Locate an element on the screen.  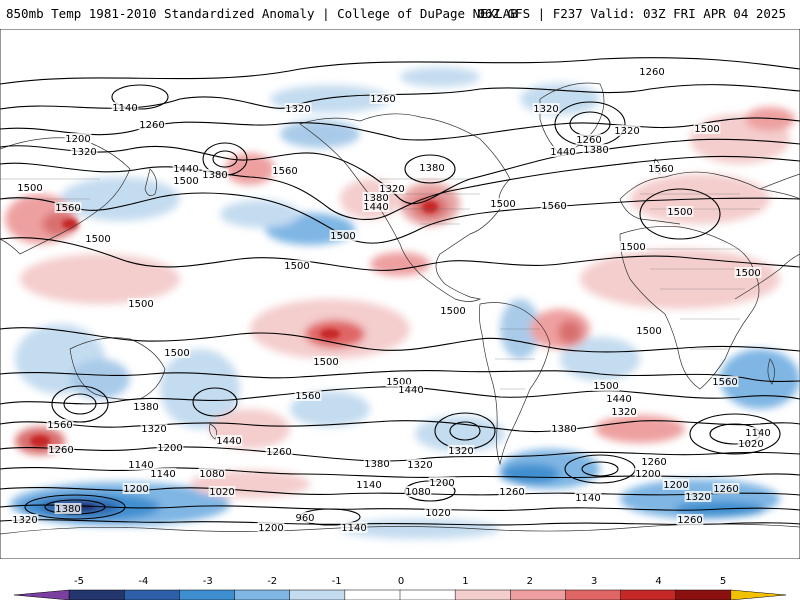
colorbar-tick-label: -2 is located at coordinates (272, 581).